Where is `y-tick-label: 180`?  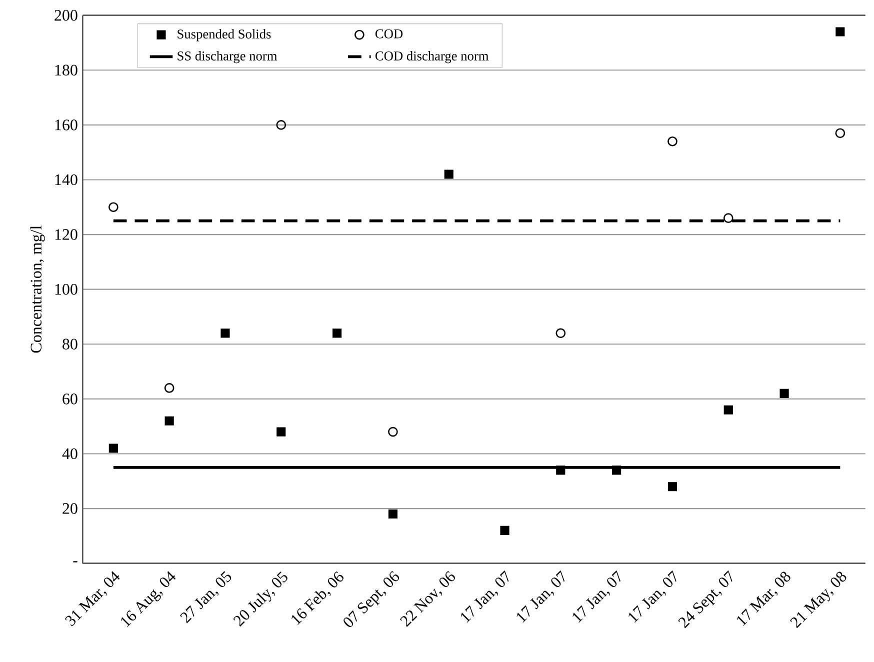
y-tick-label: 180 is located at coordinates (66, 70).